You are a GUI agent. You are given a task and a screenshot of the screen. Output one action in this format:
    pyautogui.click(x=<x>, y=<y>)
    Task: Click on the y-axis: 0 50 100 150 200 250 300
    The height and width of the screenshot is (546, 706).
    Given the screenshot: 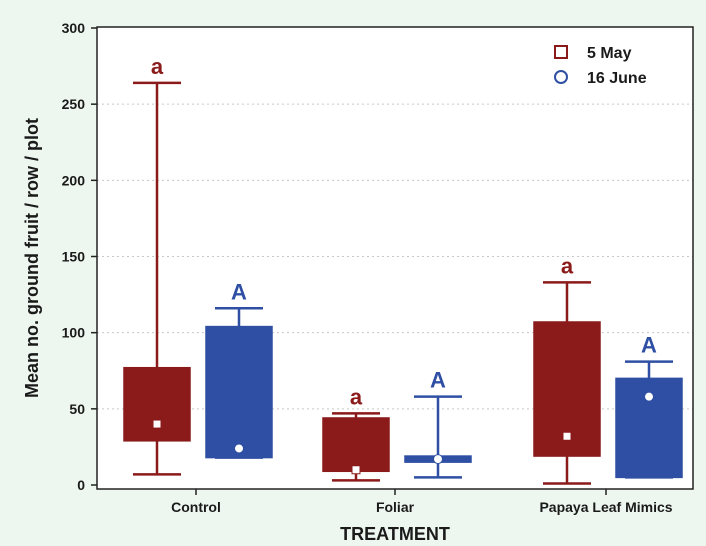 What is the action you would take?
    pyautogui.click(x=79, y=256)
    